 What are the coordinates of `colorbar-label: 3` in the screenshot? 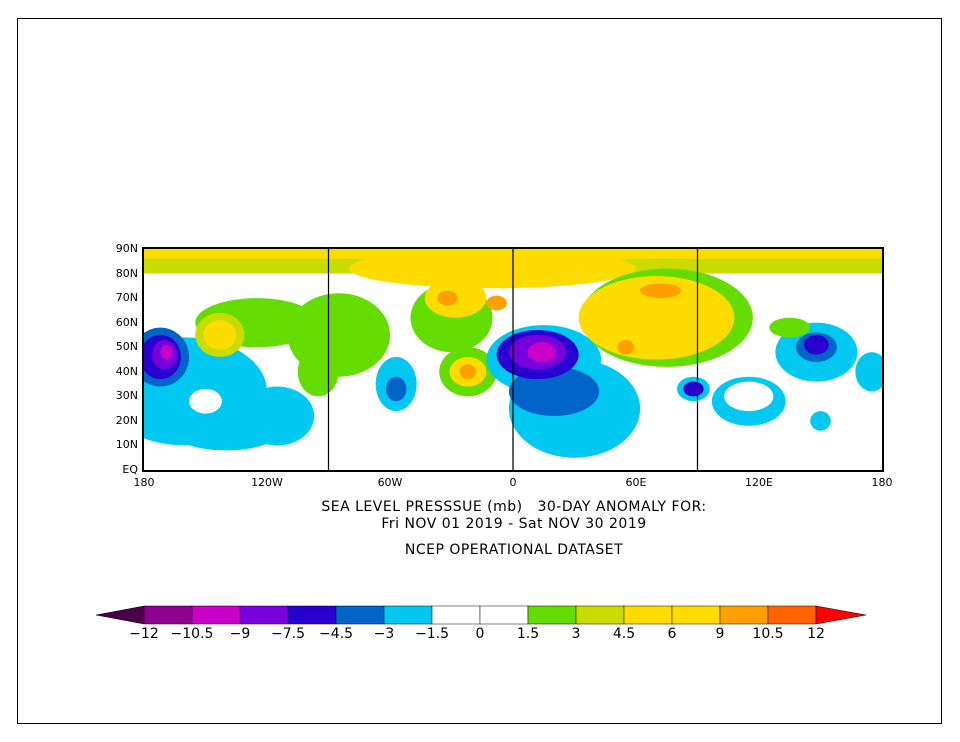 It's located at (576, 634).